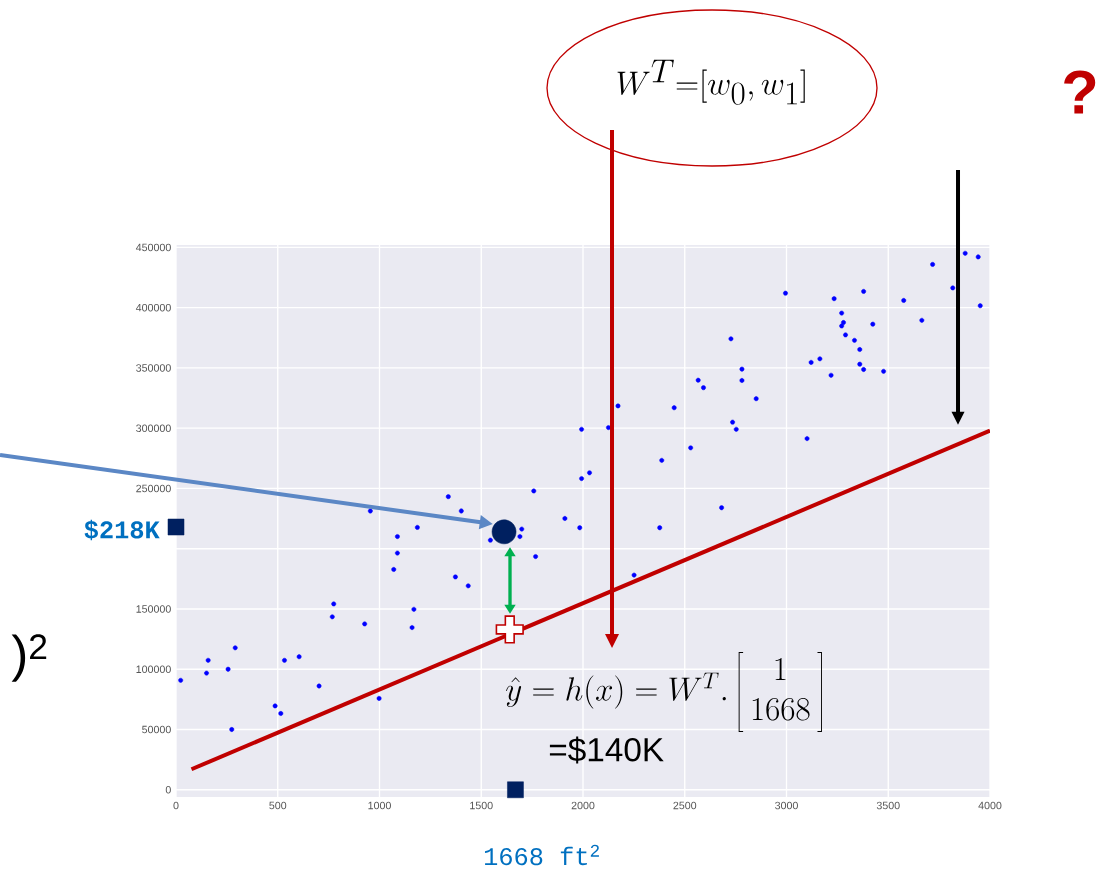 The height and width of the screenshot is (876, 1106). Describe the element at coordinates (153, 609) in the screenshot. I see `y-tick-label: 150000` at that location.